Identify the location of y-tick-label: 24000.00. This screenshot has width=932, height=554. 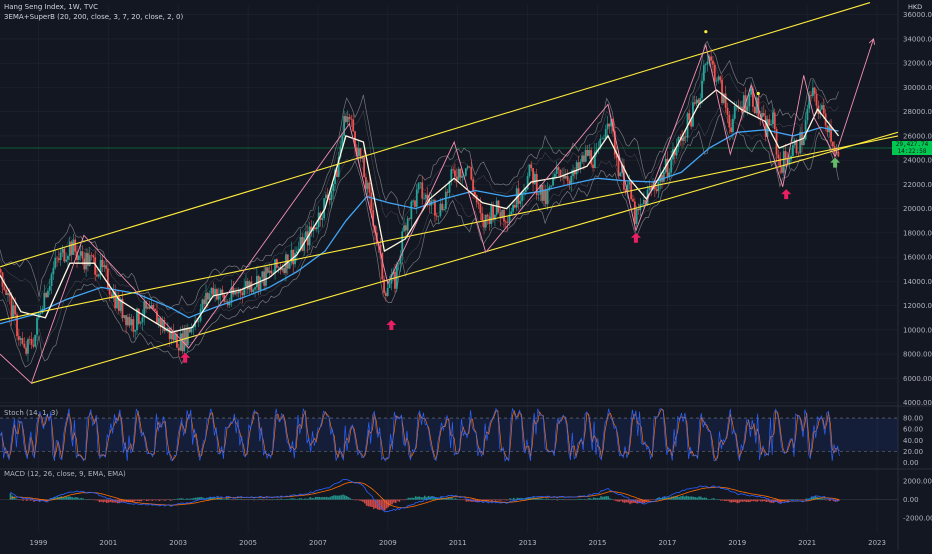
(917, 161).